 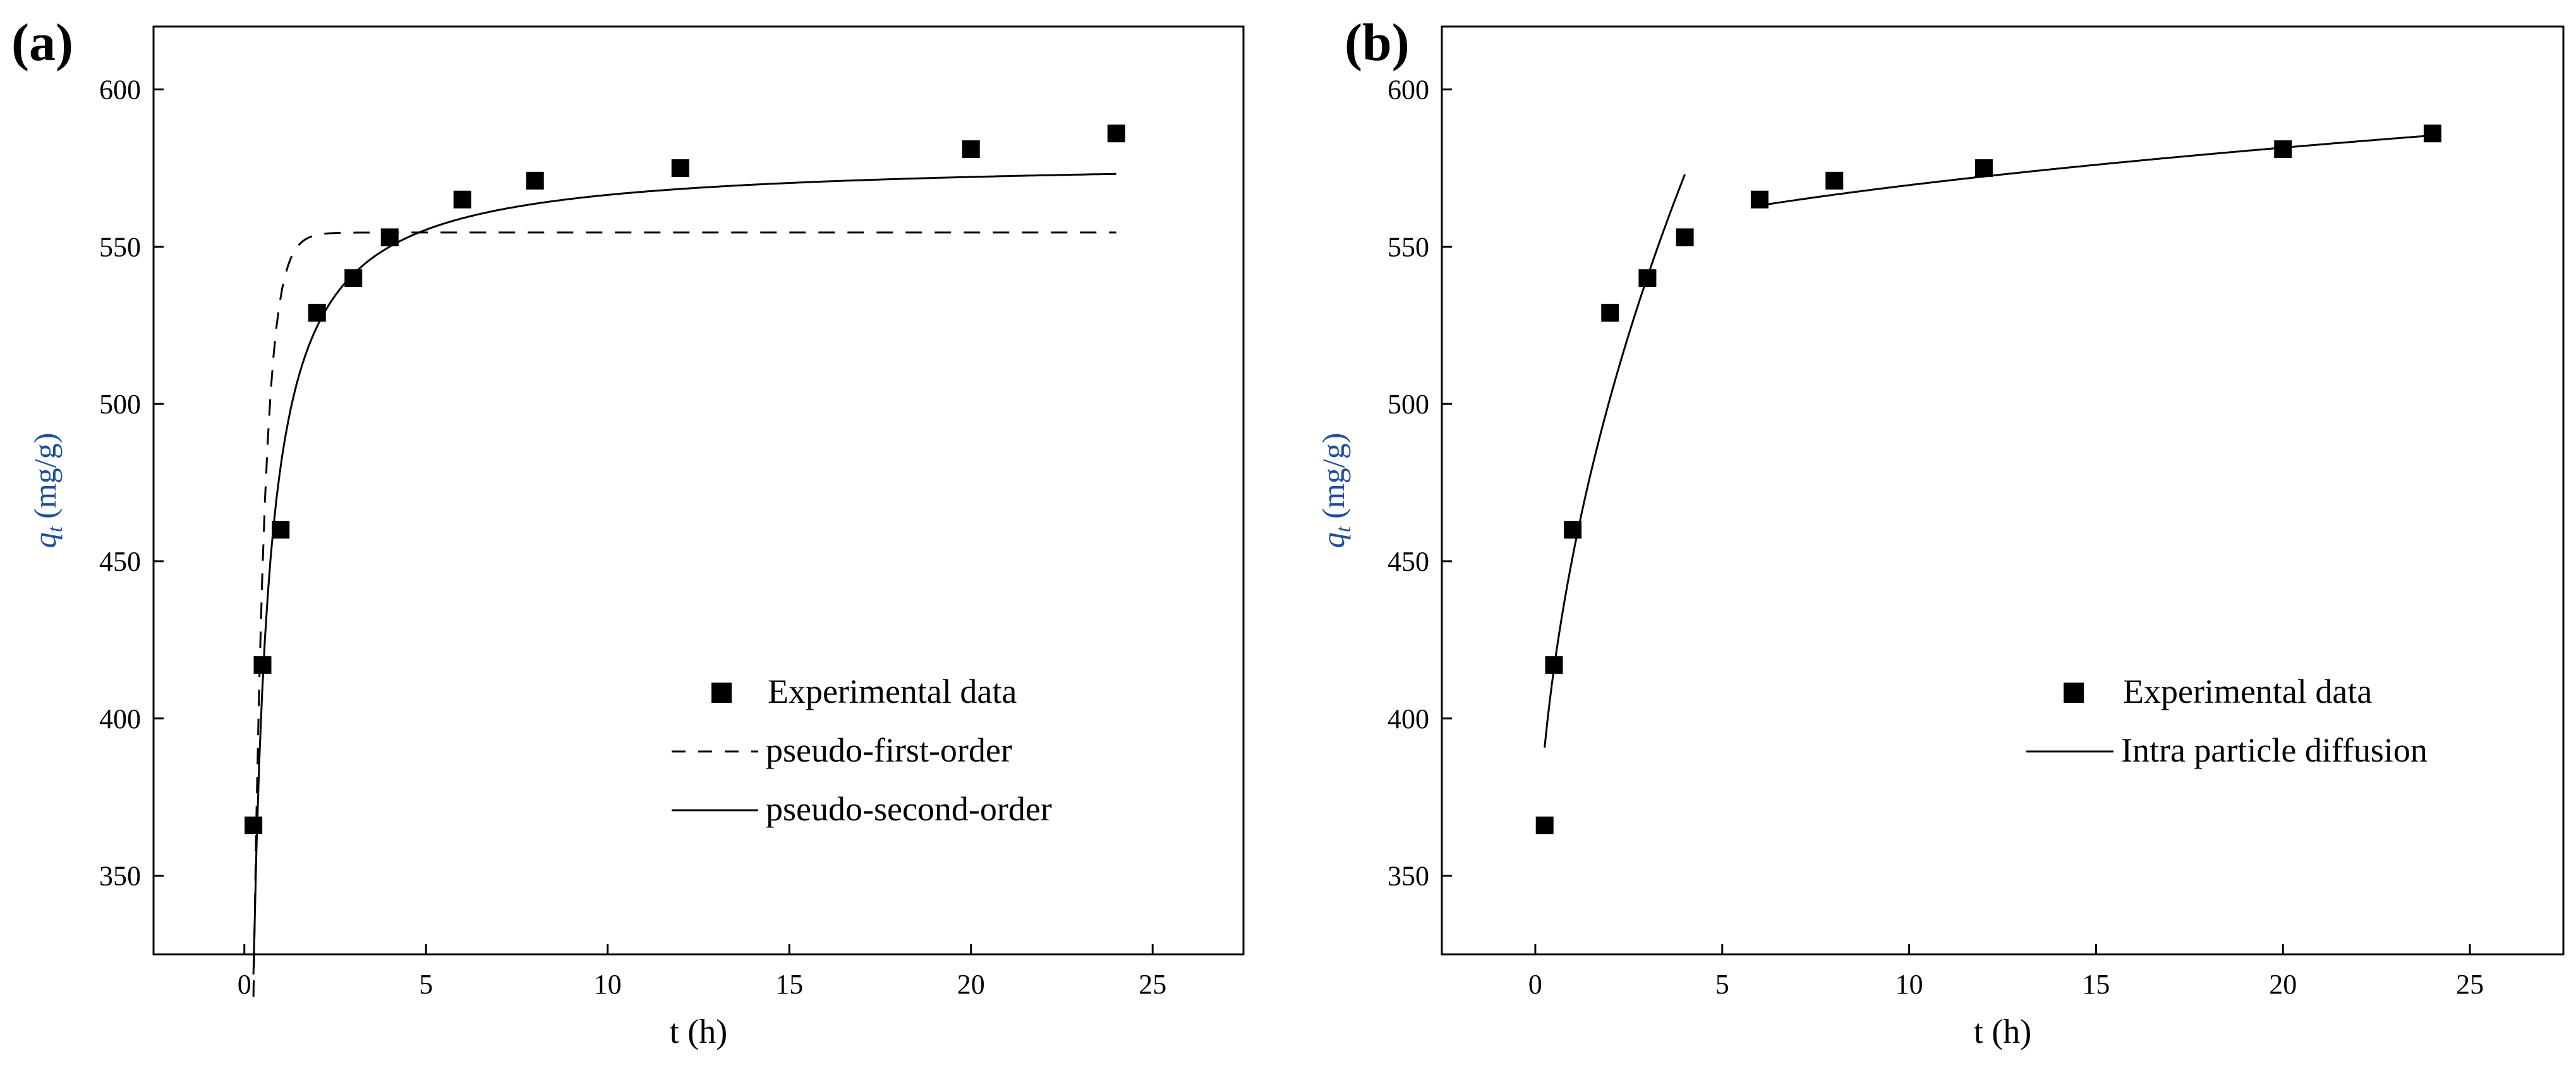 I want to click on legend-label: pseudo-second-order, so click(x=909, y=809).